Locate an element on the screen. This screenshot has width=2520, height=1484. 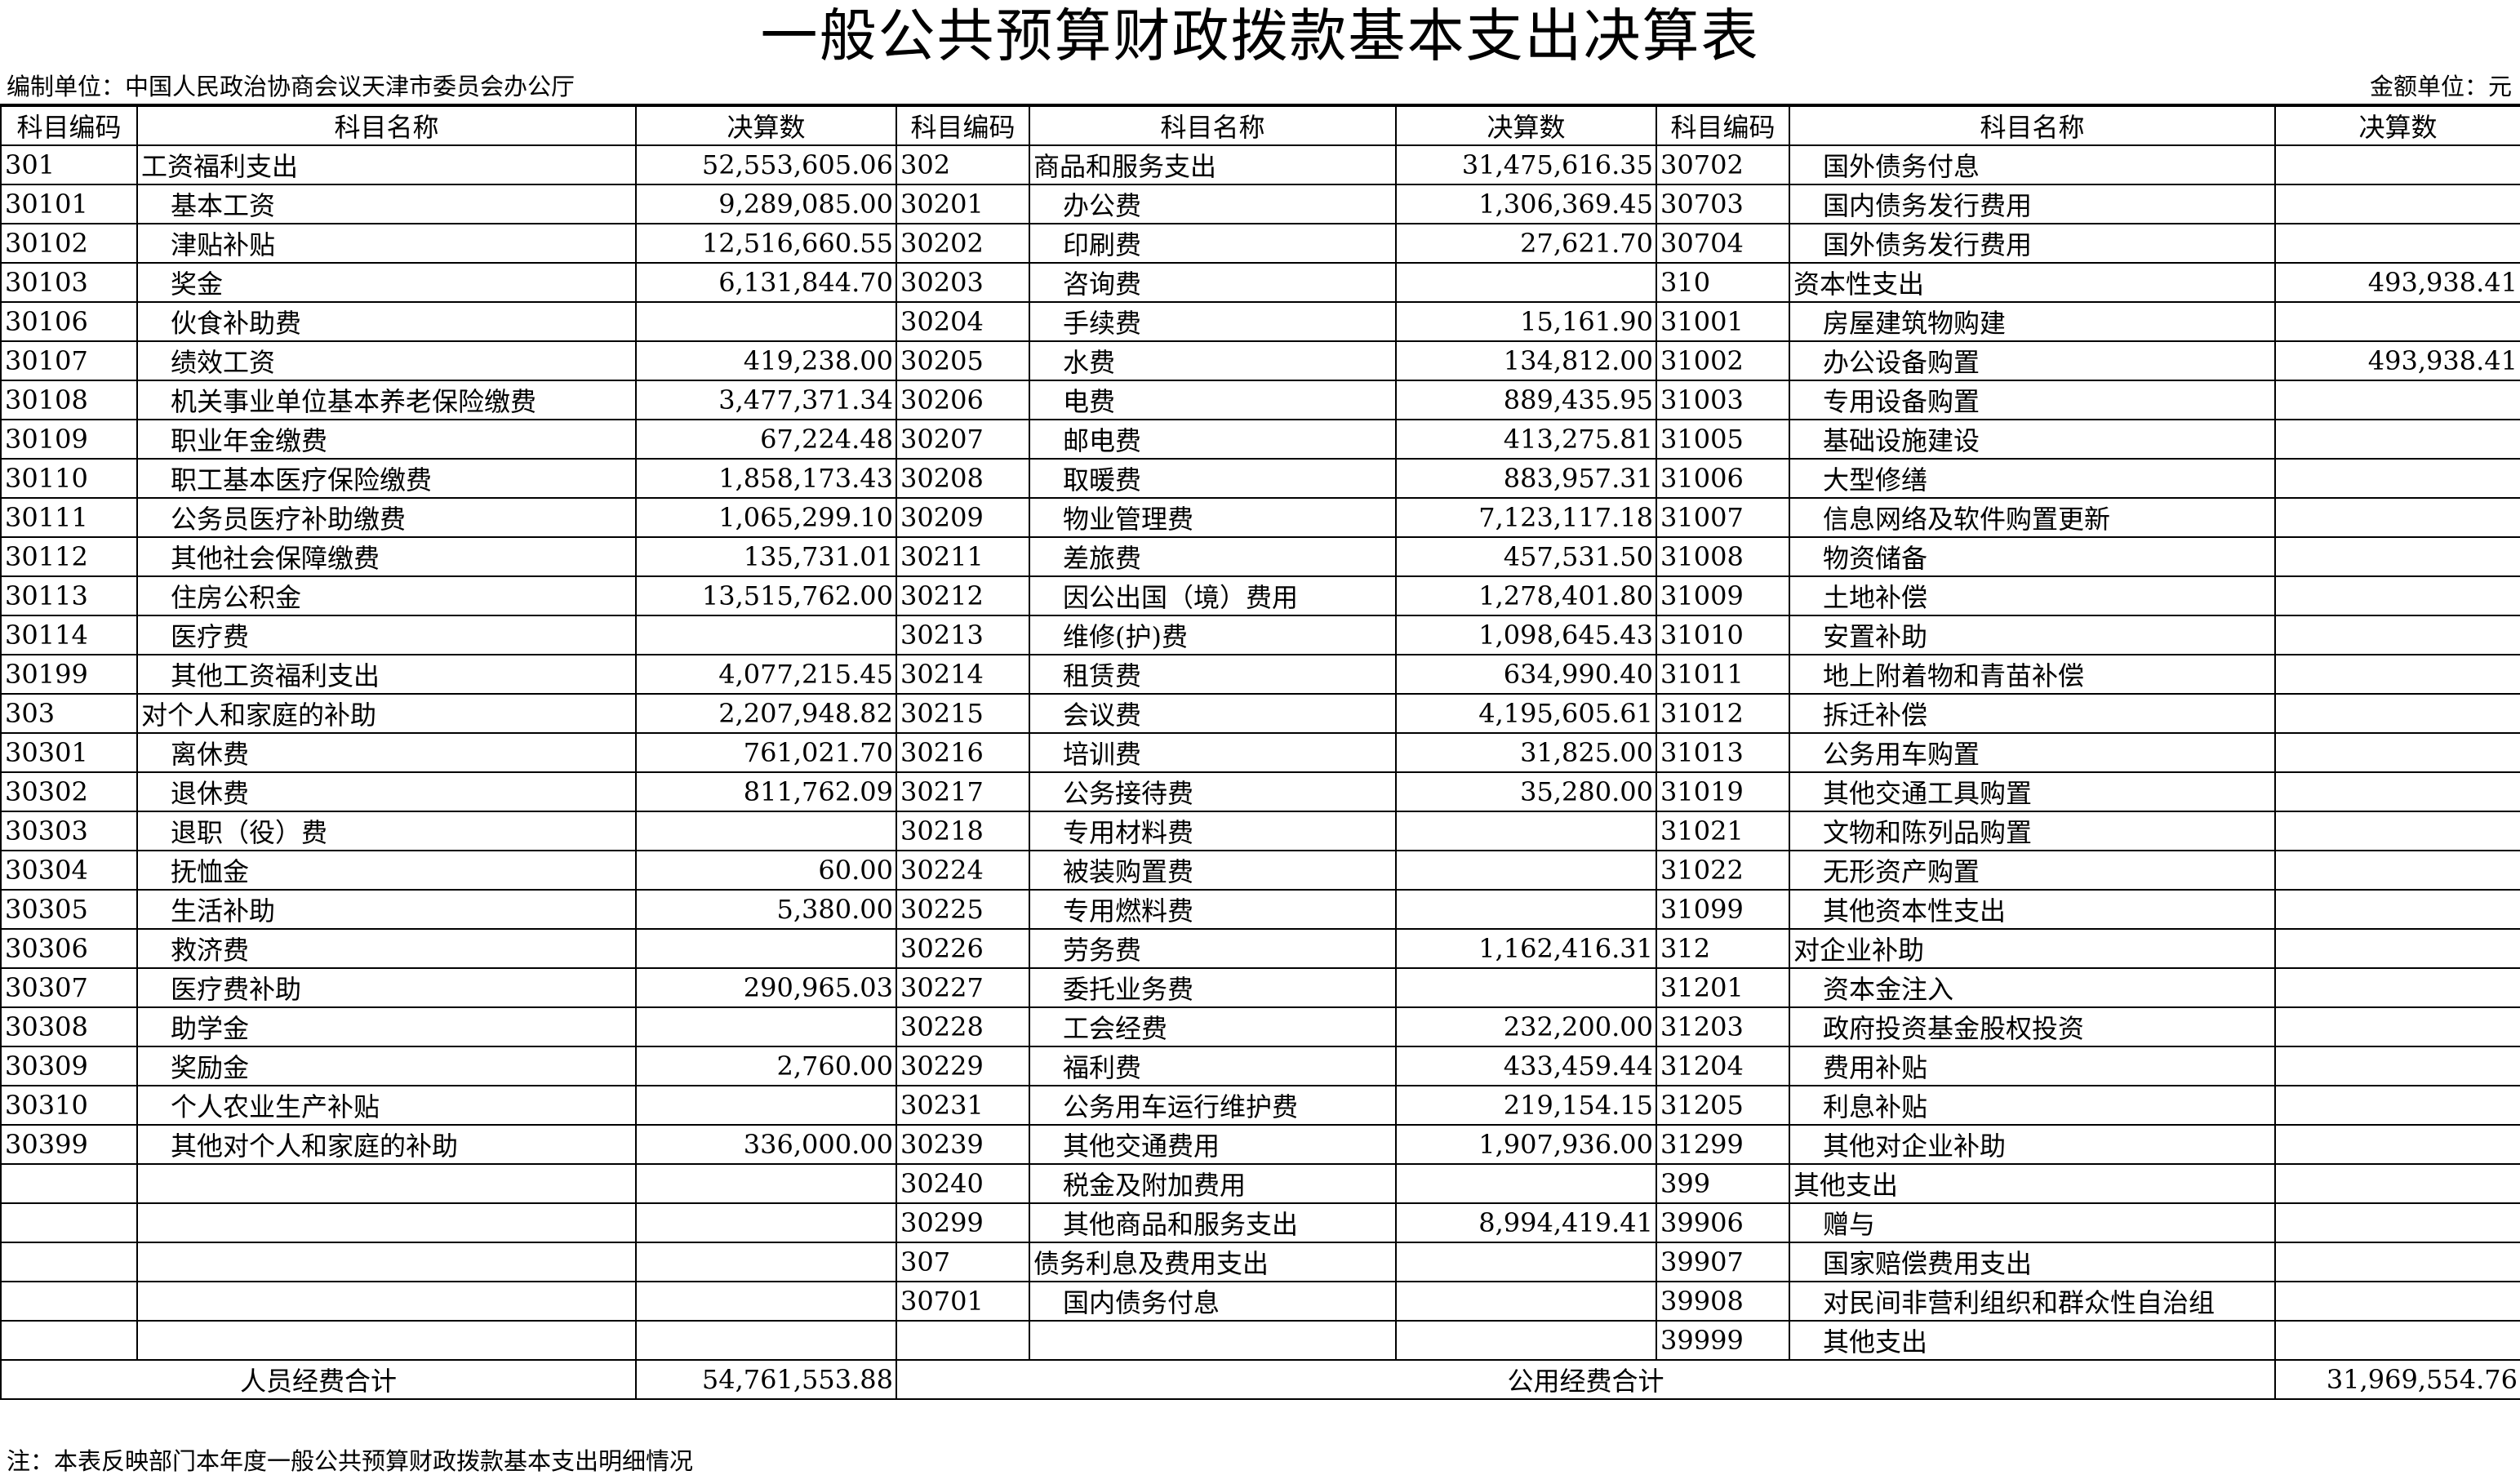
item-code: 31011 is located at coordinates (1723, 674).